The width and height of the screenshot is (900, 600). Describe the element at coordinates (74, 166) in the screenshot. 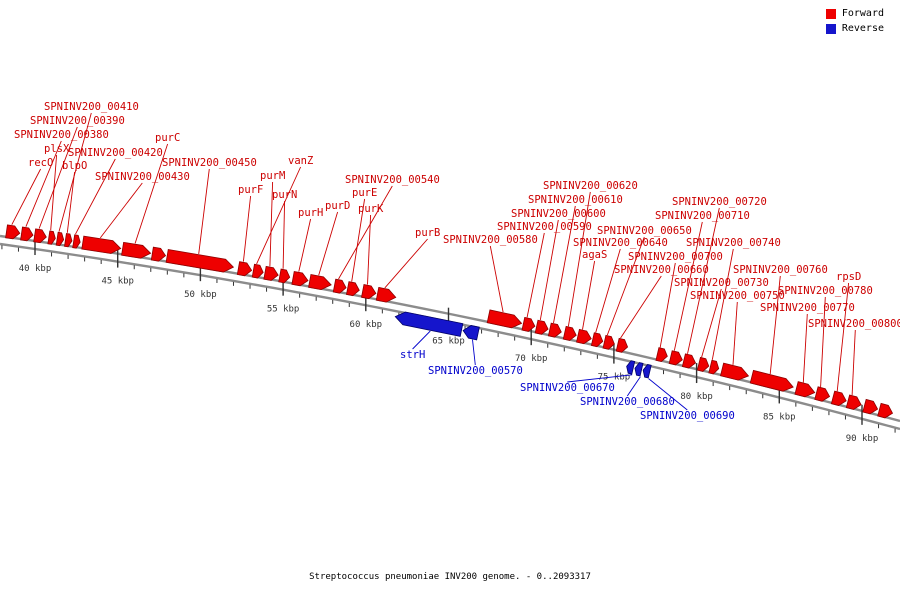

I see `gene-label-blpO: blpO` at that location.